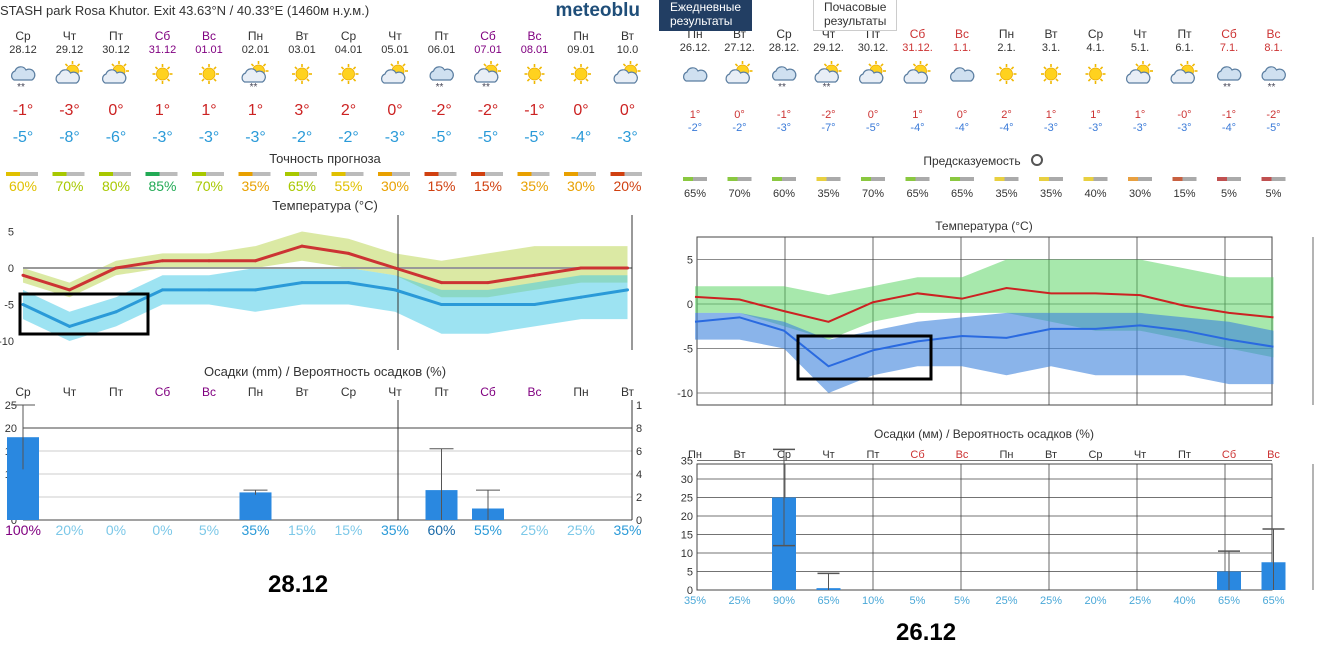 This screenshot has height=647, width=1335. I want to click on day-date: 6.1., so click(1184, 48).